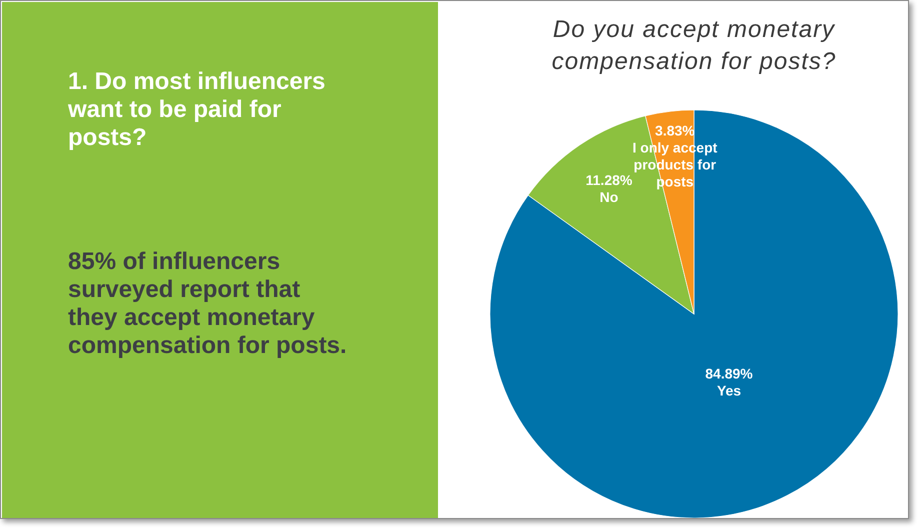  I want to click on slice-label: No, so click(609, 196).